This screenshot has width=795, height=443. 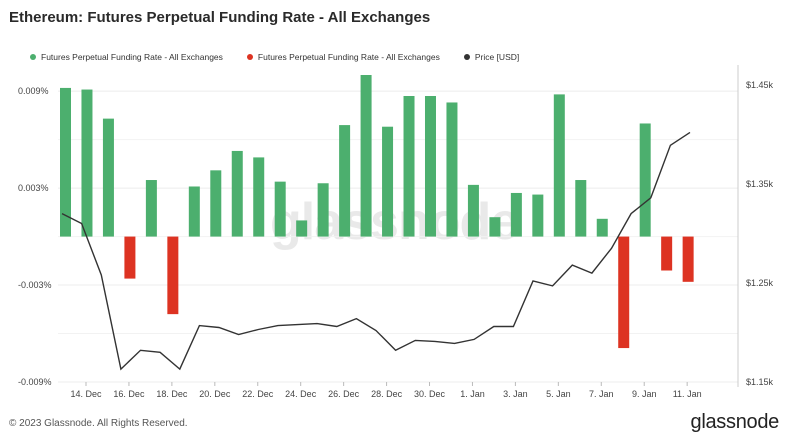 What do you see at coordinates (760, 85) in the screenshot?
I see `y-right-tick-label: $1.45k` at bounding box center [760, 85].